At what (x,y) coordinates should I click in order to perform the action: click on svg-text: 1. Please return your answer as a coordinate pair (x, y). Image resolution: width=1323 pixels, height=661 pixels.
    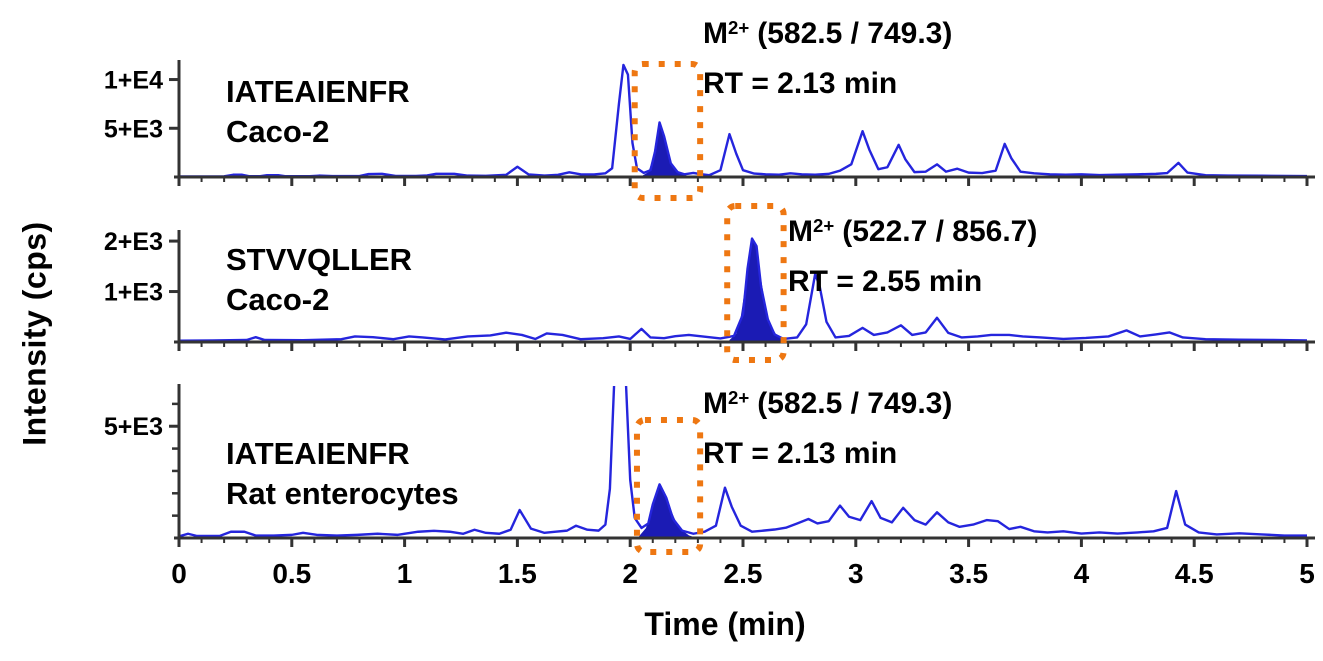
    Looking at the image, I should click on (405, 573).